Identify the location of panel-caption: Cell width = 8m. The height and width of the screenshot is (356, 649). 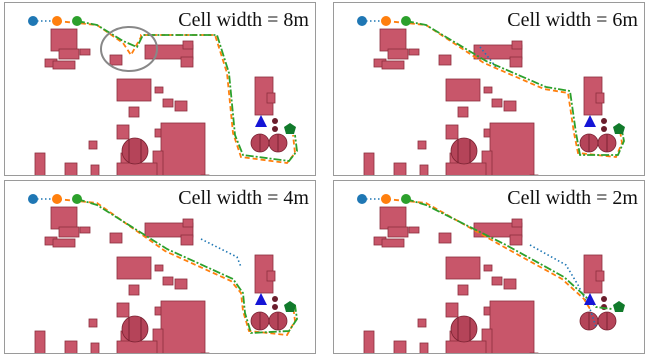
(243, 20).